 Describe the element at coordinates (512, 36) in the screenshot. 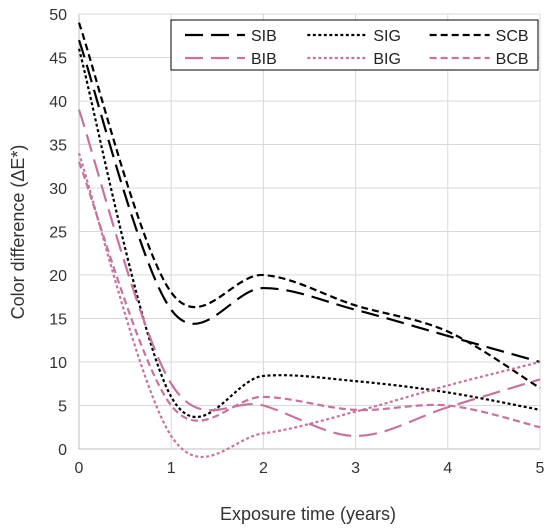

I see `legend-label-scb: SCB` at that location.